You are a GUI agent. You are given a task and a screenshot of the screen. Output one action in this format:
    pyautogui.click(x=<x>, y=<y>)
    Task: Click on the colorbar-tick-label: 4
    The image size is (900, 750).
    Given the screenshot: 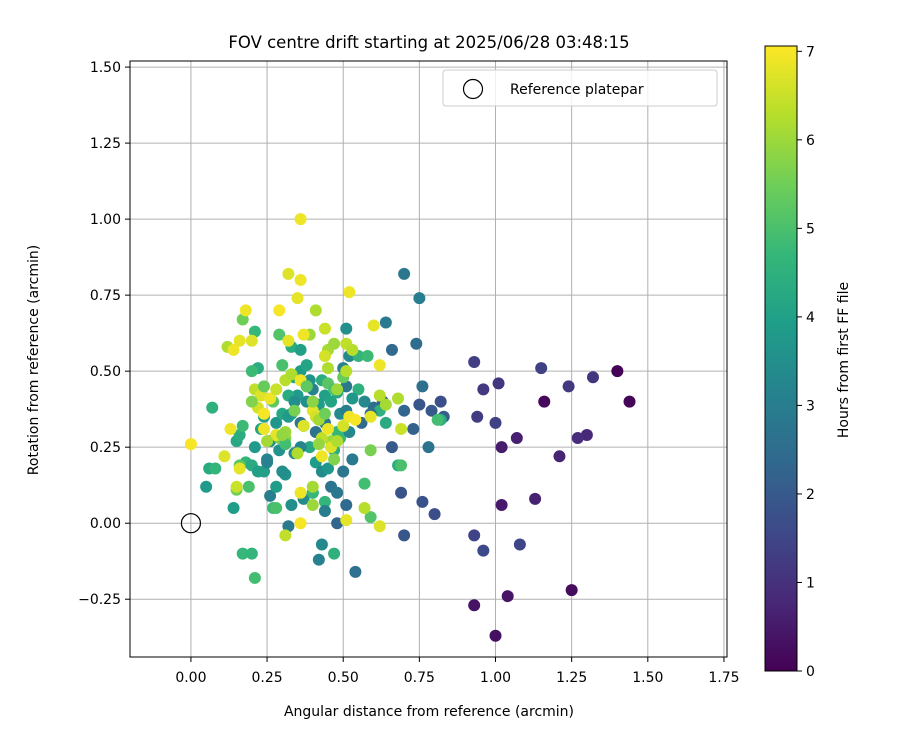 What is the action you would take?
    pyautogui.click(x=810, y=318)
    